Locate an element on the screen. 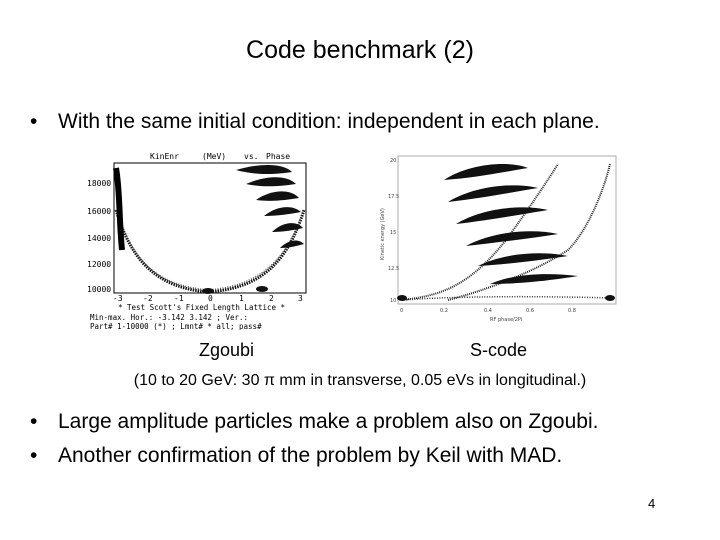 The image size is (720, 540). zgoubi-ytick-2: 16000 is located at coordinates (99, 211).